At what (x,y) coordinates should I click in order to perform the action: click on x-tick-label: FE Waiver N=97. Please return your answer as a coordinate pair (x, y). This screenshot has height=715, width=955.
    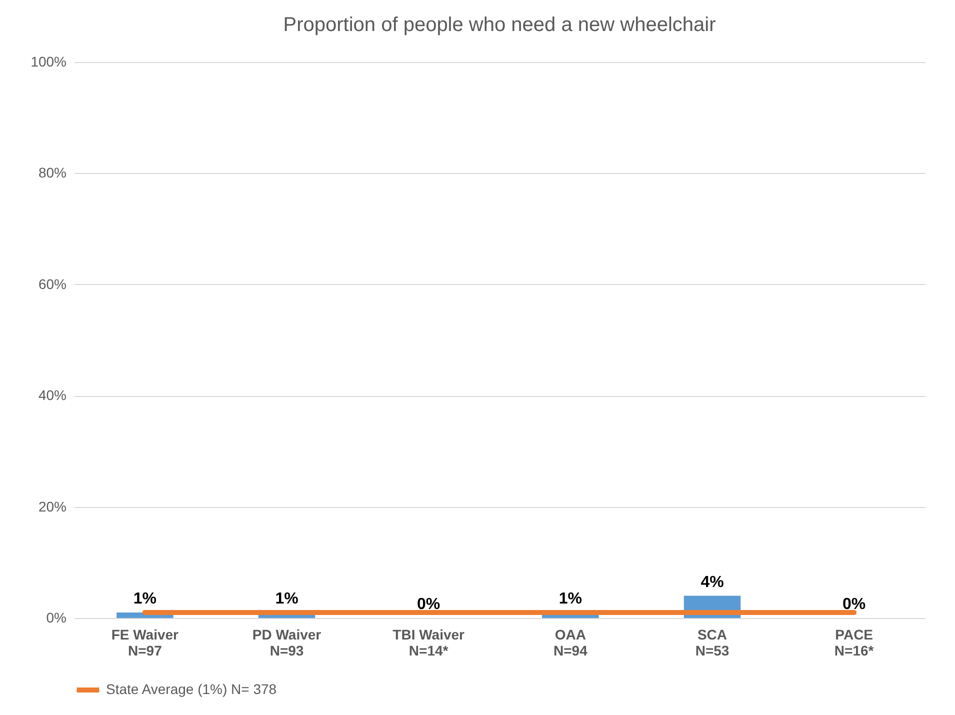
    Looking at the image, I should click on (145, 642).